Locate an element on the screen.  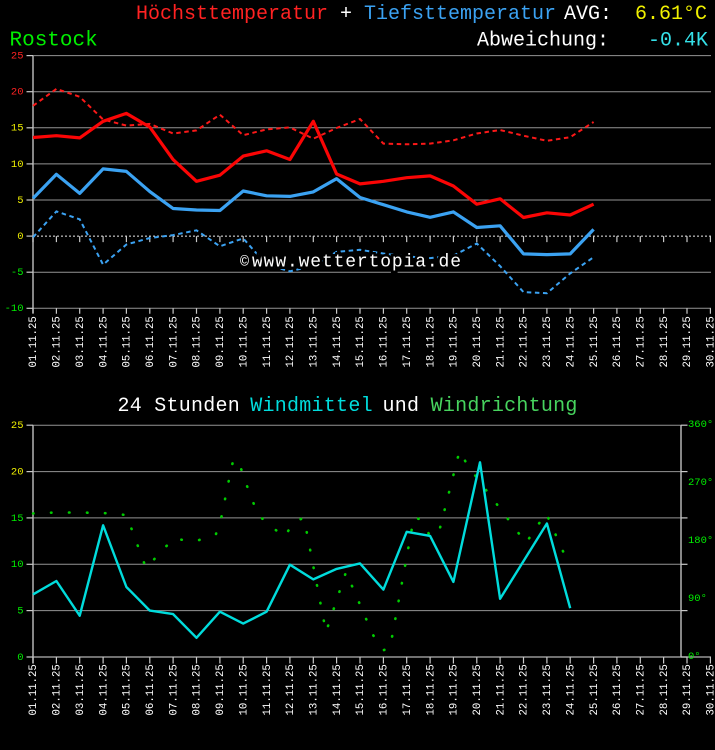
svg-text: Abweichung: is located at coordinates (543, 41).